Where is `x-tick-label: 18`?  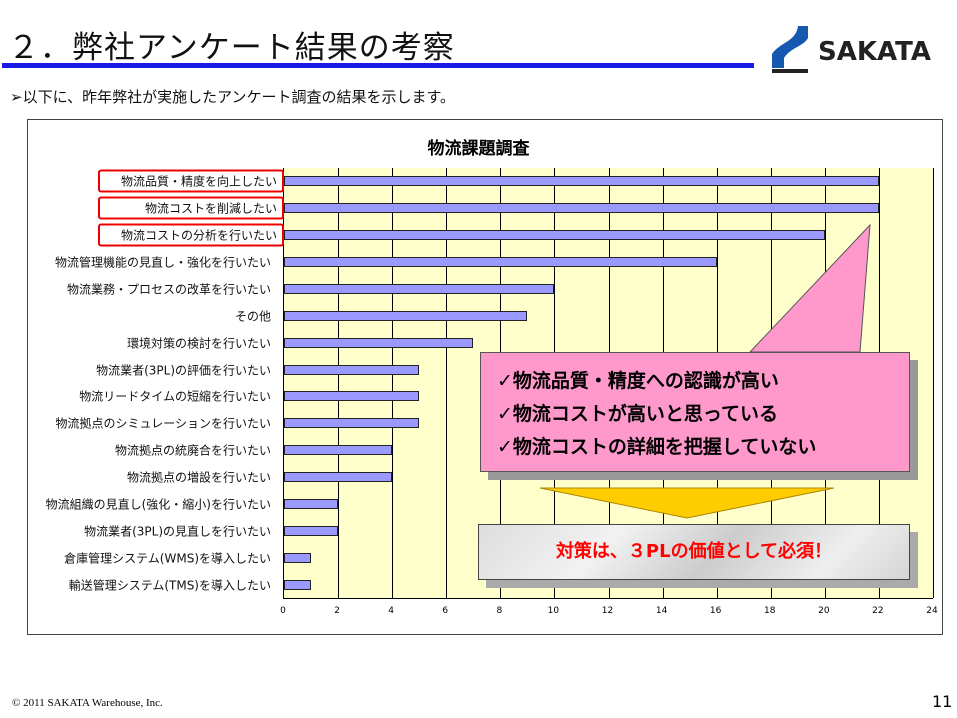 x-tick-label: 18 is located at coordinates (770, 611).